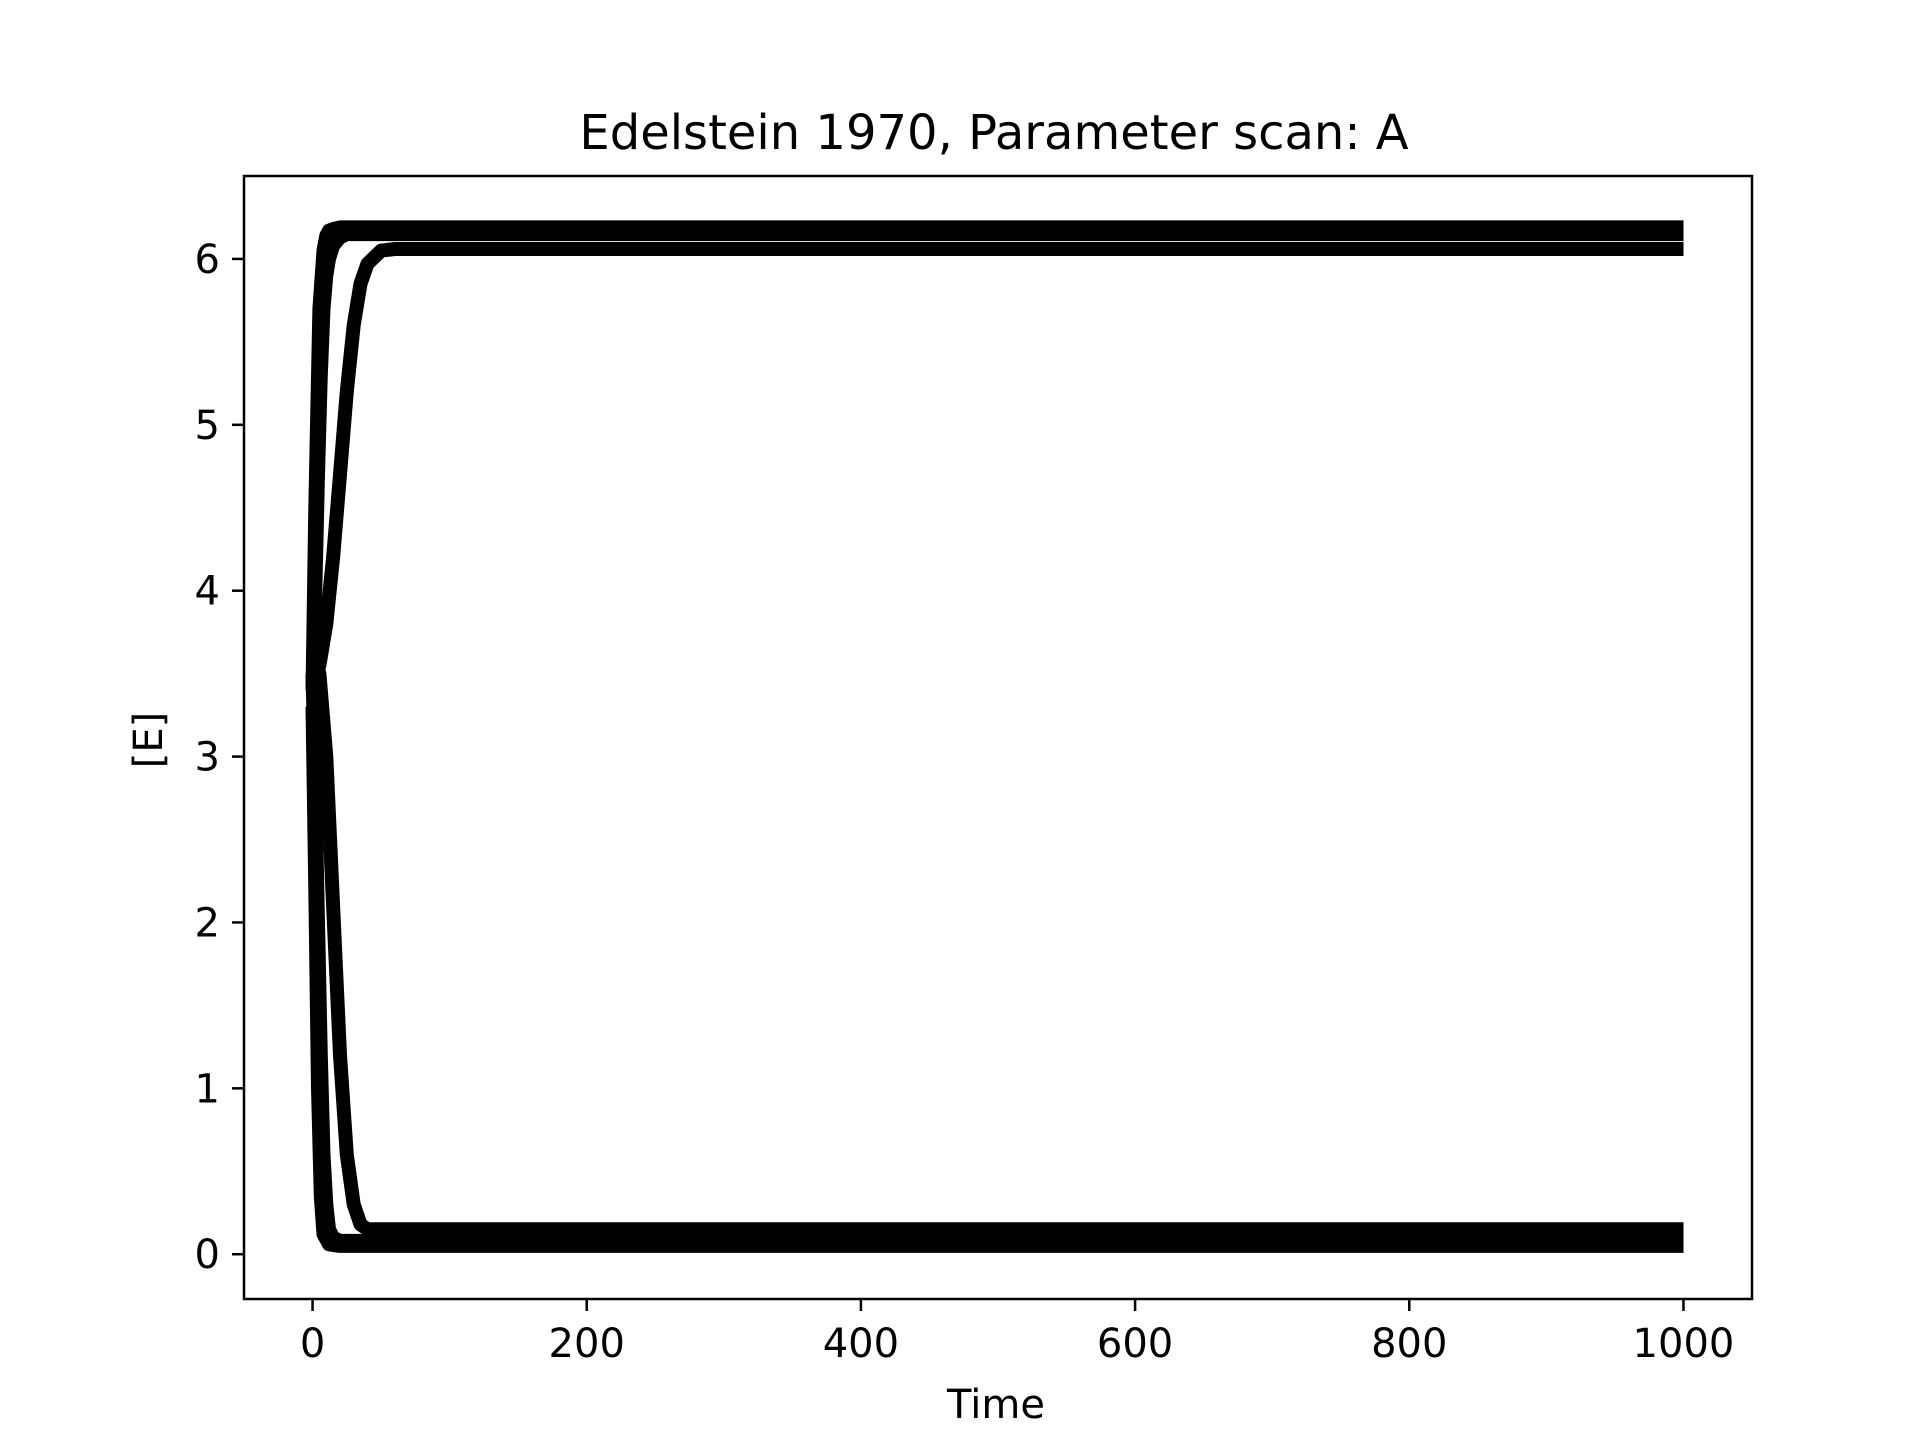 This screenshot has width=1920, height=1440. I want to click on x-tick-label: 600, so click(1135, 1344).